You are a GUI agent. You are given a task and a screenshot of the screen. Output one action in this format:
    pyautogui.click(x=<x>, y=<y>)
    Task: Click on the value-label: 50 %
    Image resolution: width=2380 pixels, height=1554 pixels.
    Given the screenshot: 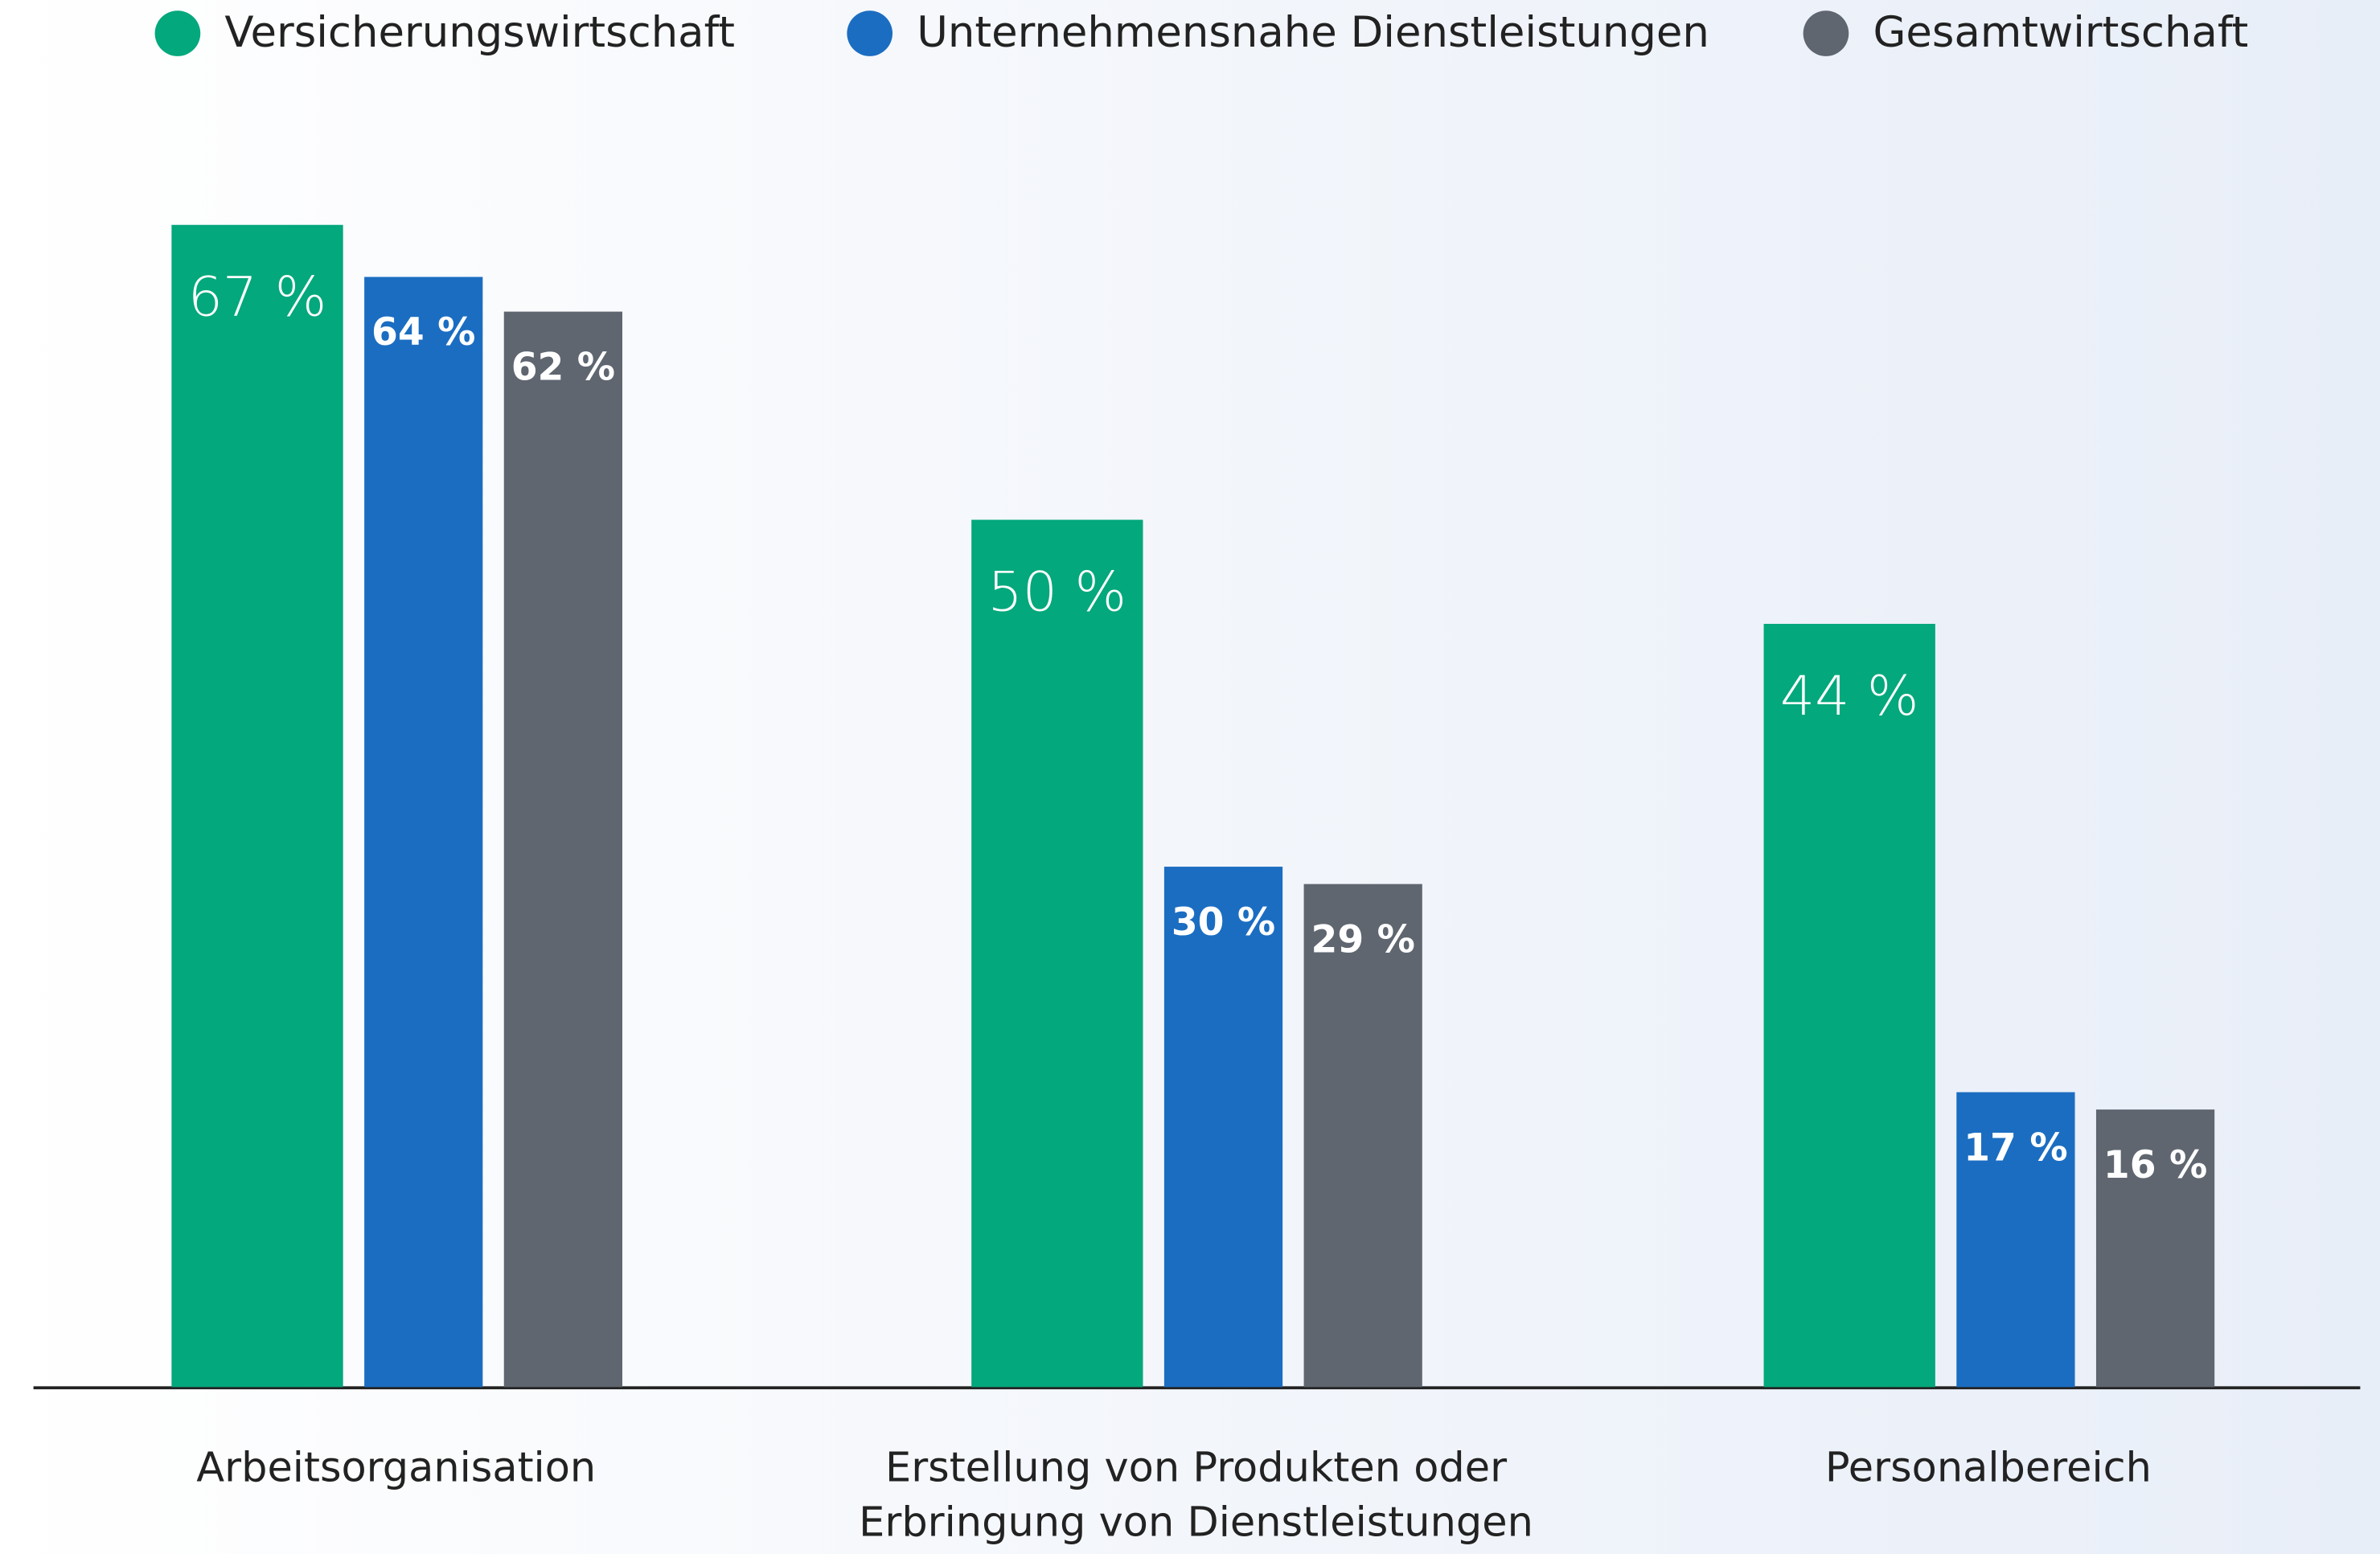 What is the action you would take?
    pyautogui.click(x=1057, y=592)
    